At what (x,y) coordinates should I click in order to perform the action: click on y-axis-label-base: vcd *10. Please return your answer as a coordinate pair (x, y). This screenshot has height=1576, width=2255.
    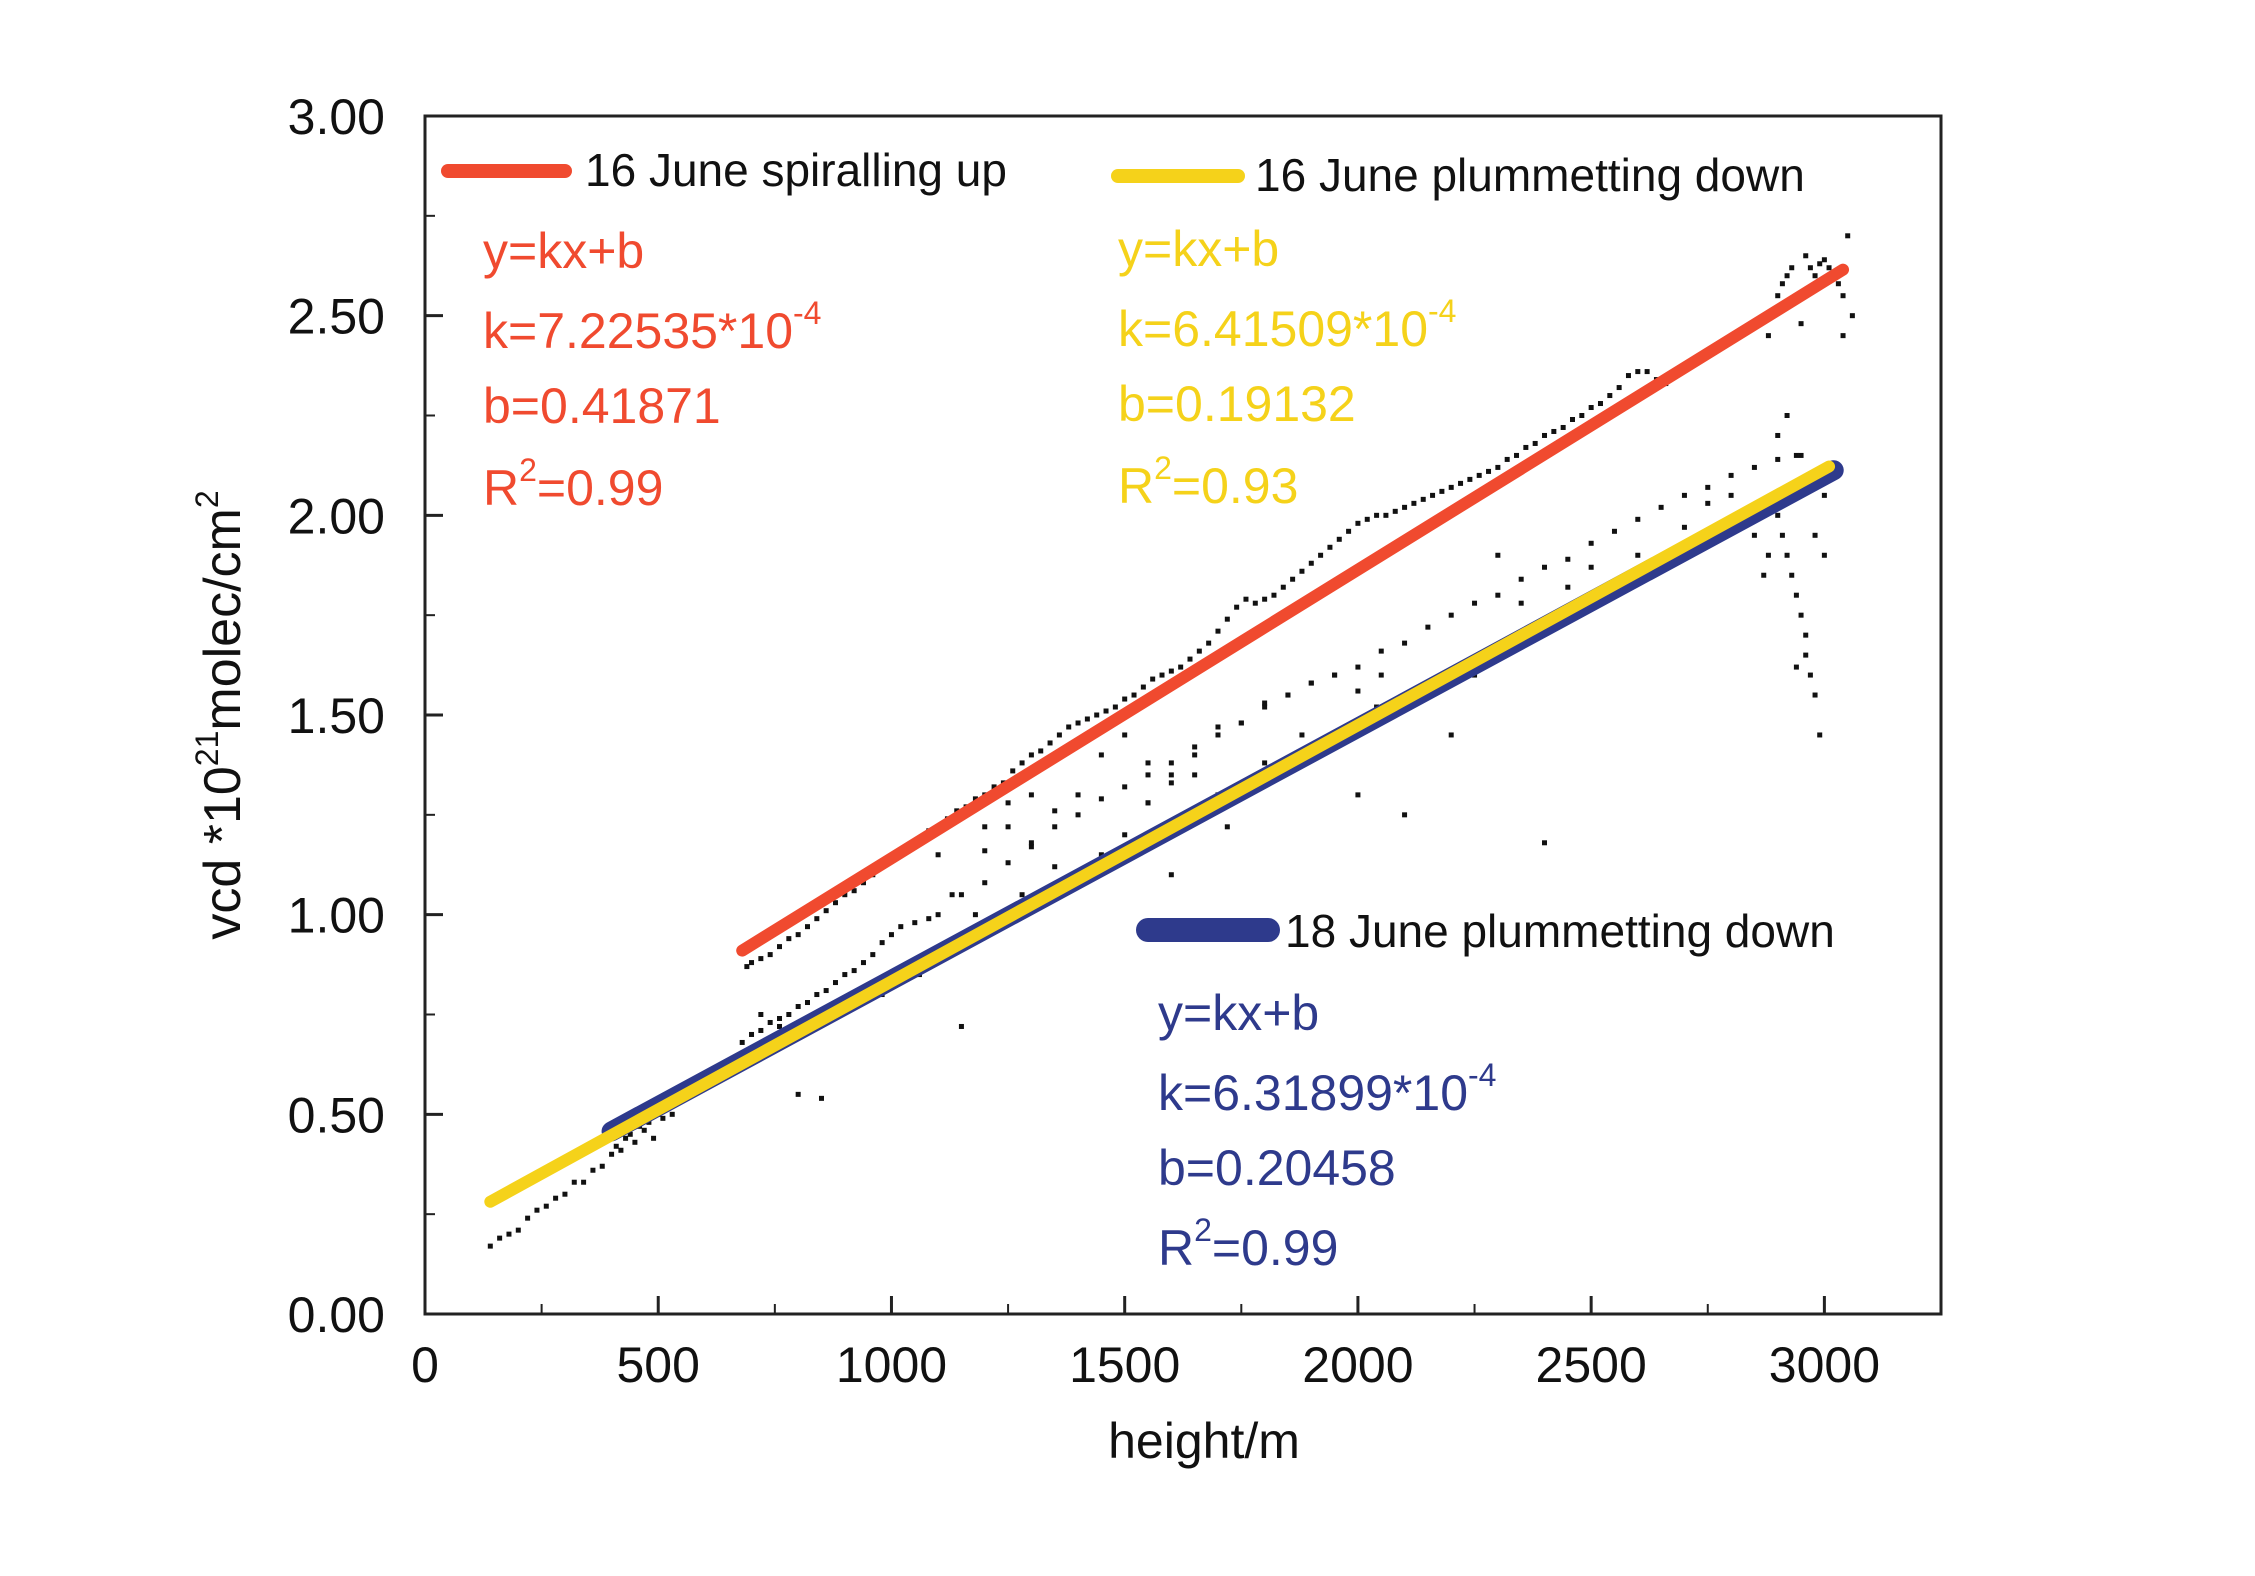
    Looking at the image, I should click on (223, 852).